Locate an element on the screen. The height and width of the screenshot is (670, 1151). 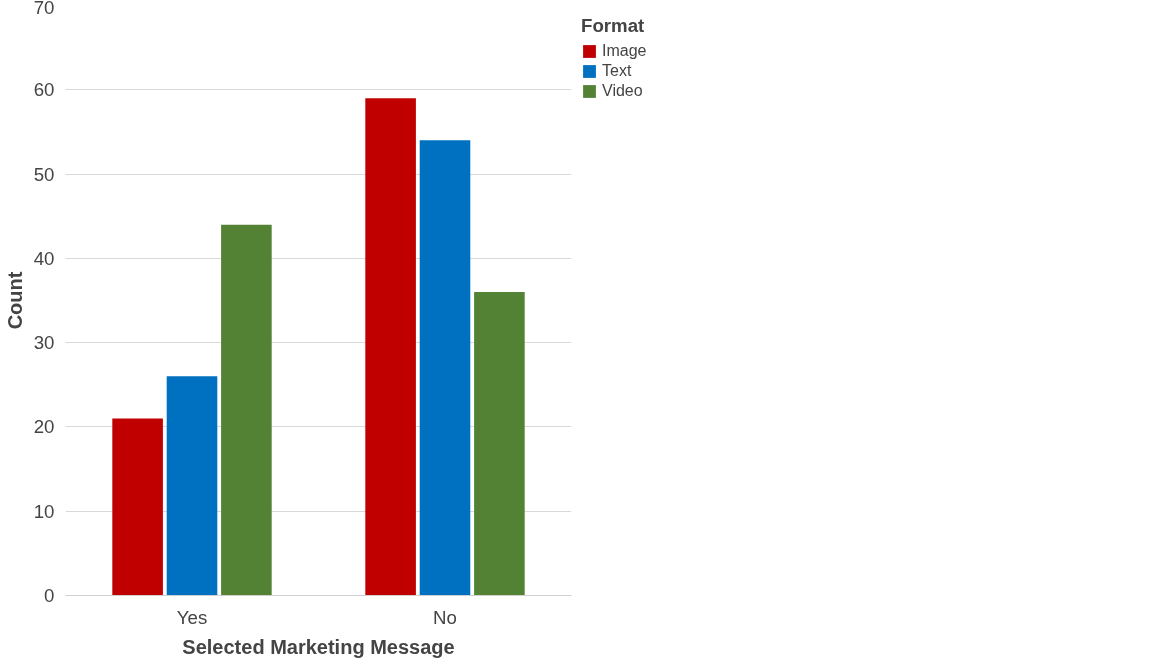
y-tick-label: 40 is located at coordinates (44, 258).